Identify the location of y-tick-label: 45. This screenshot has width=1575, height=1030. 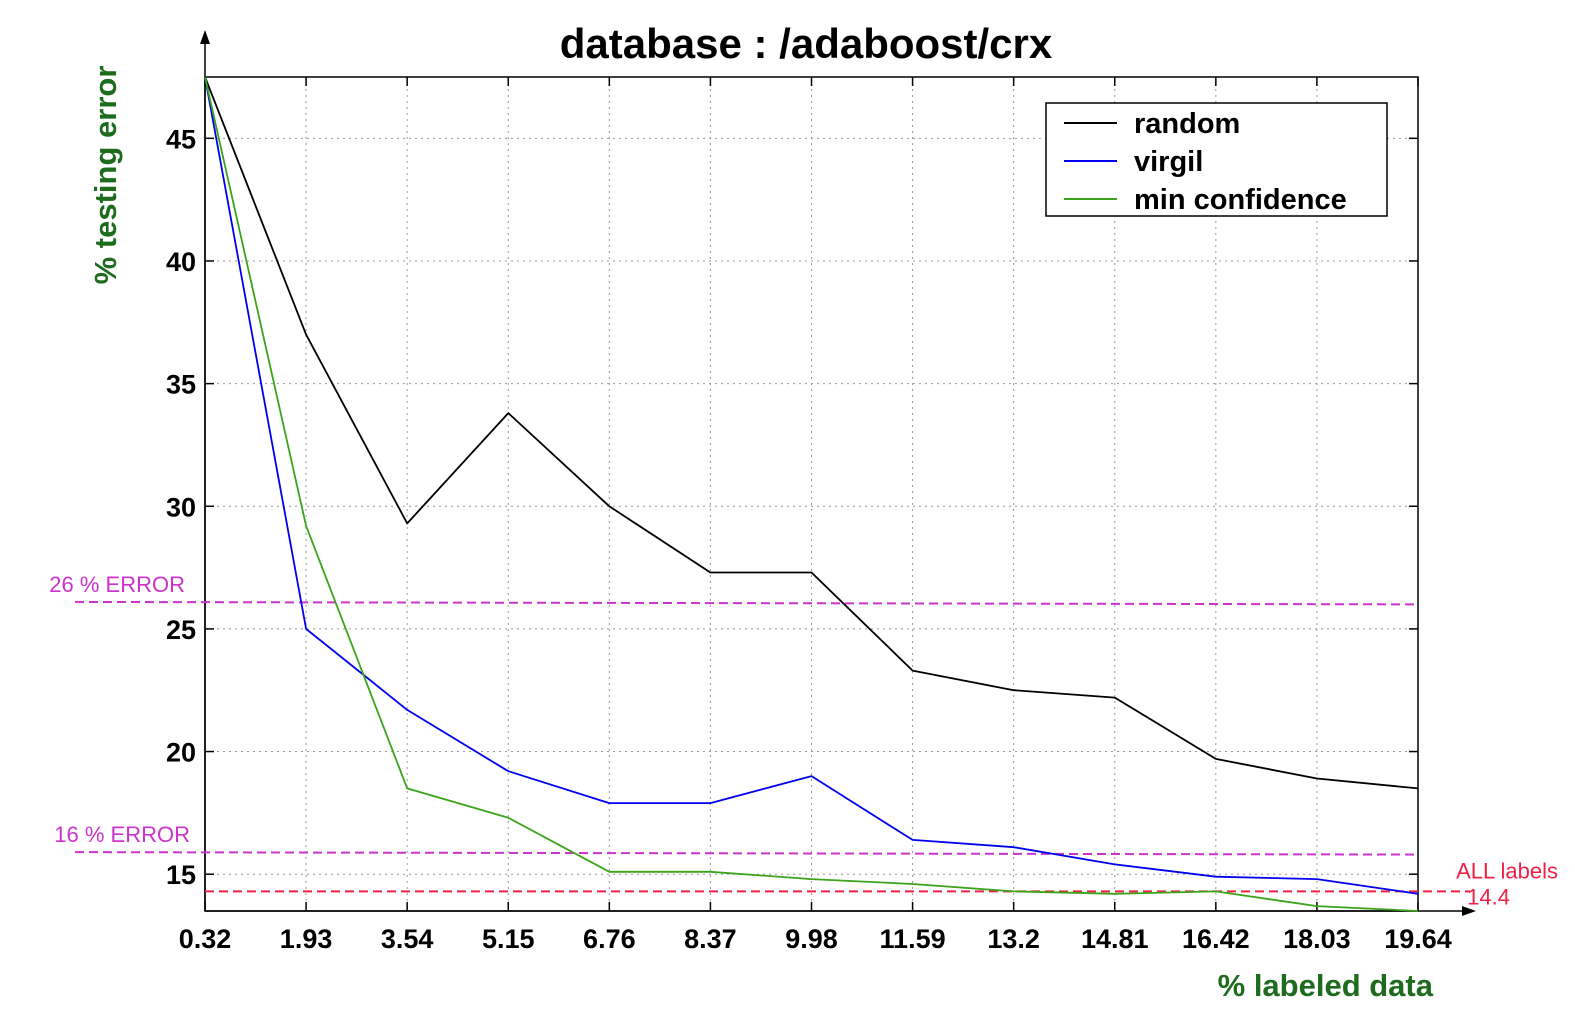
(181, 139).